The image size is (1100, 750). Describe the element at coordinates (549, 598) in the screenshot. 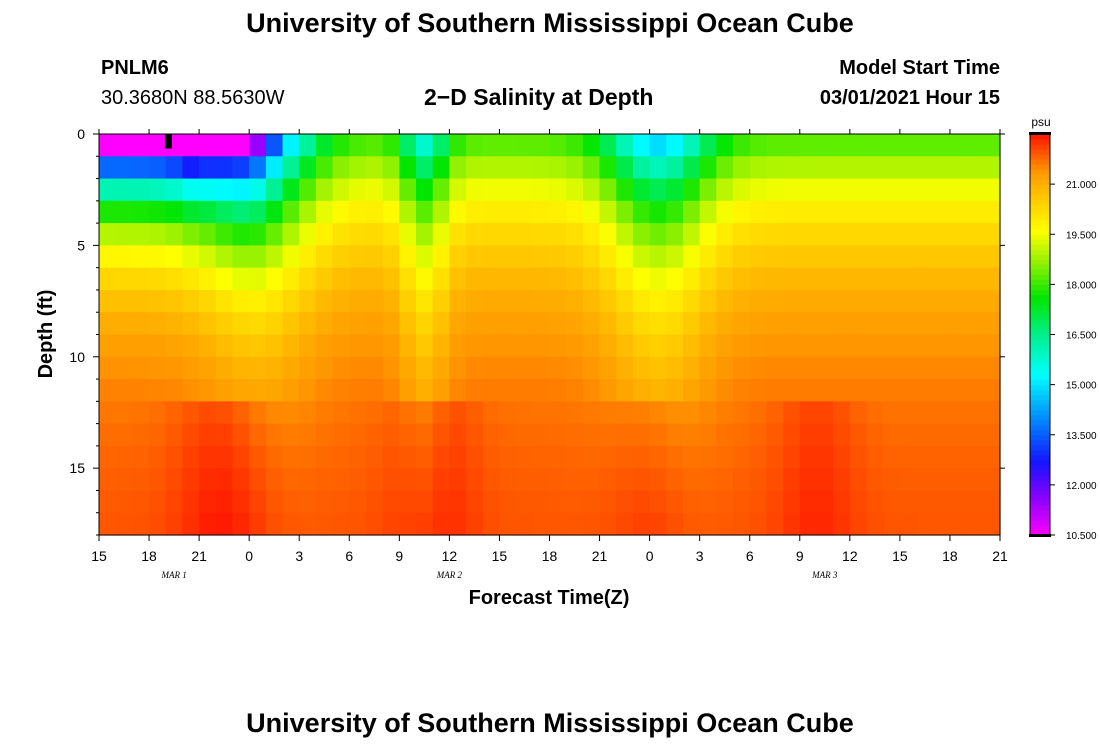

I see `x-axis-label: Forecast Time(Z)` at that location.